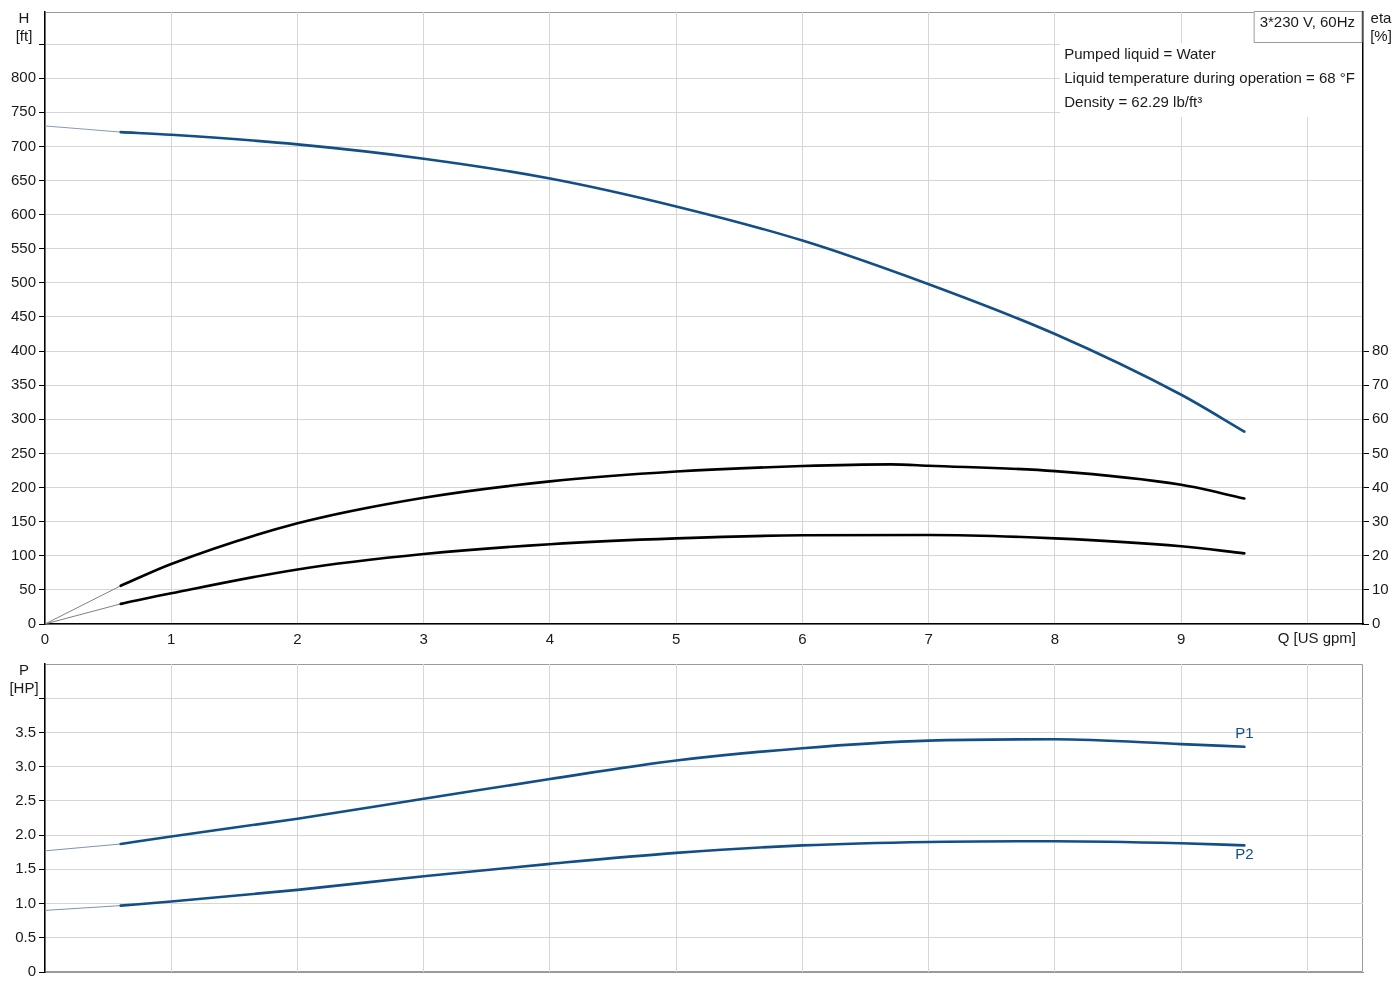 The width and height of the screenshot is (1400, 1000). What do you see at coordinates (23, 281) in the screenshot?
I see `y-tick-label: 500` at bounding box center [23, 281].